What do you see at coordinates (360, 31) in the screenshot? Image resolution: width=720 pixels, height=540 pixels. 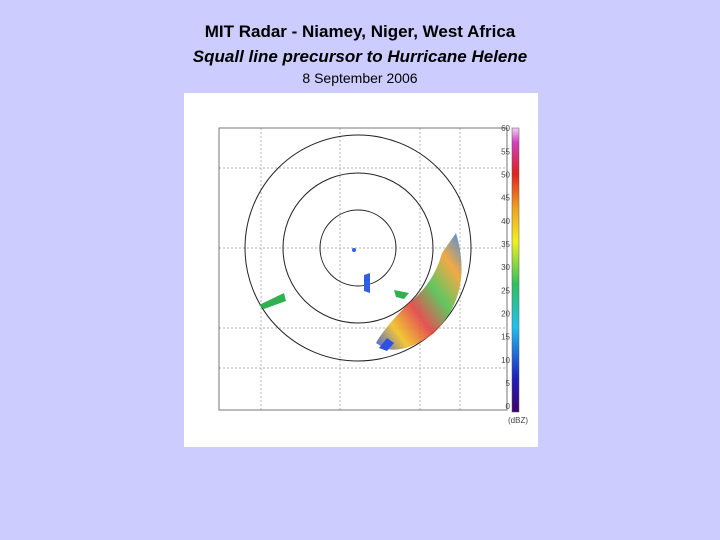 I see `title: MIT Radar - Niamey, Niger, West Africa` at bounding box center [360, 31].